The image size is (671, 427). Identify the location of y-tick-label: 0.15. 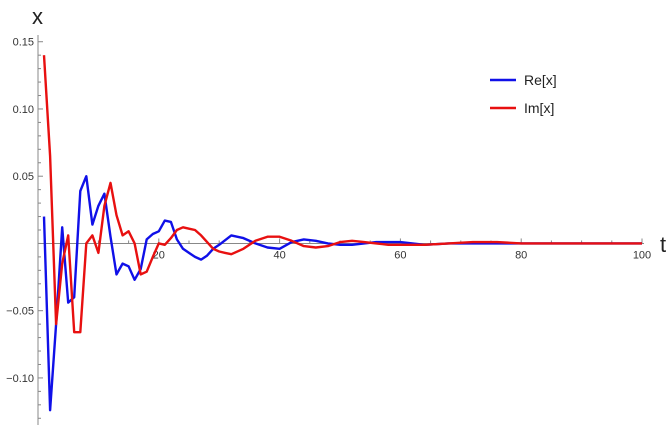
(23, 43).